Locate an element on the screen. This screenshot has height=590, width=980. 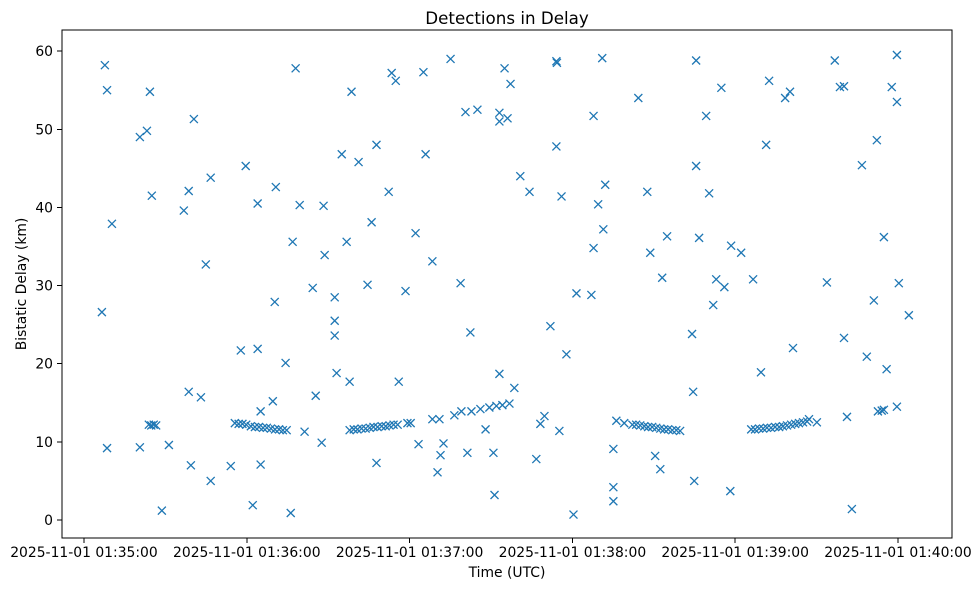
chart-title: Detections in Delay is located at coordinates (507, 18).